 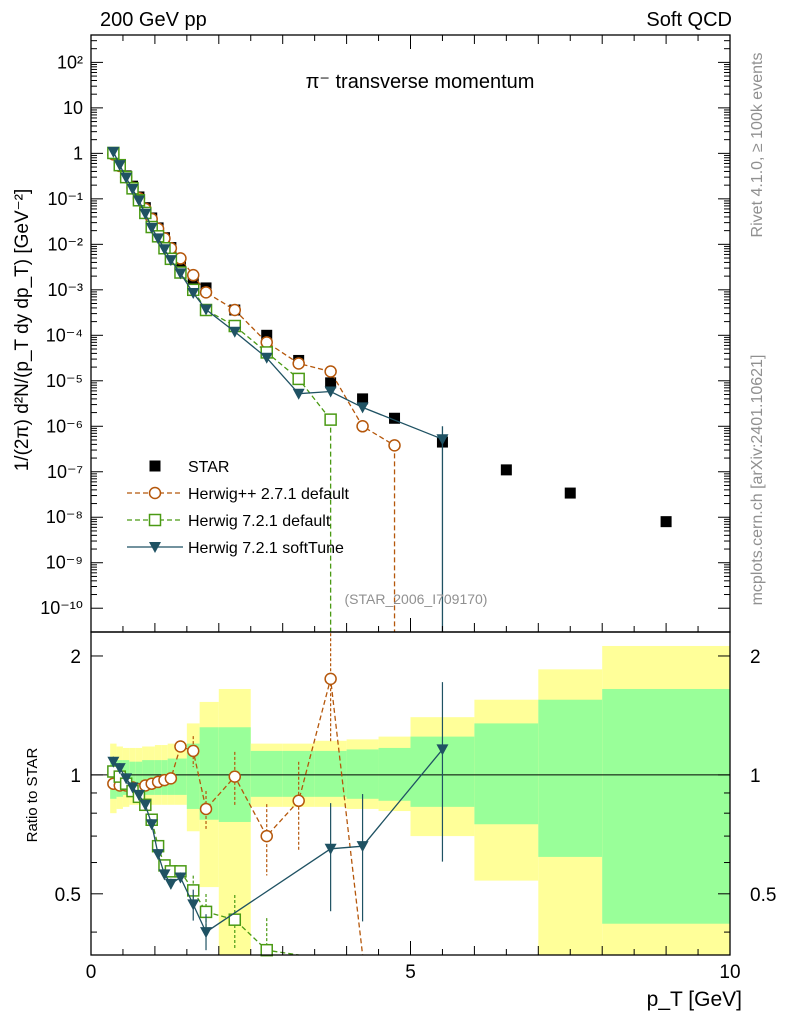 What do you see at coordinates (64, 517) in the screenshot?
I see `main-y-tick-label: 10⁻⁸` at bounding box center [64, 517].